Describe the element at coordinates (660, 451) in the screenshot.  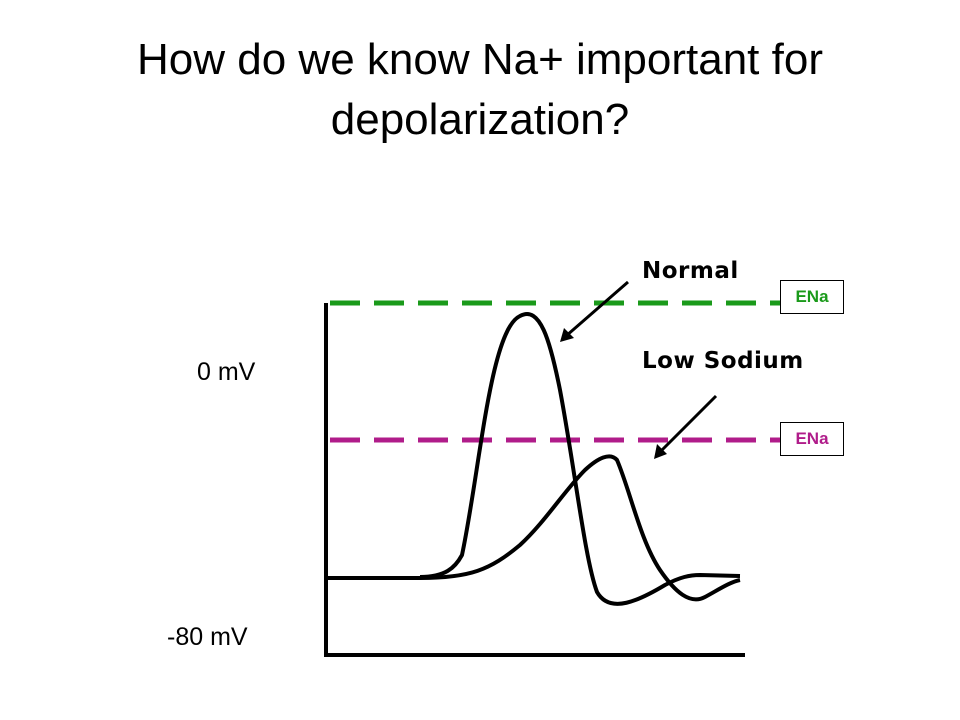
I see `low-sodium-pointer-arrowhead` at that location.